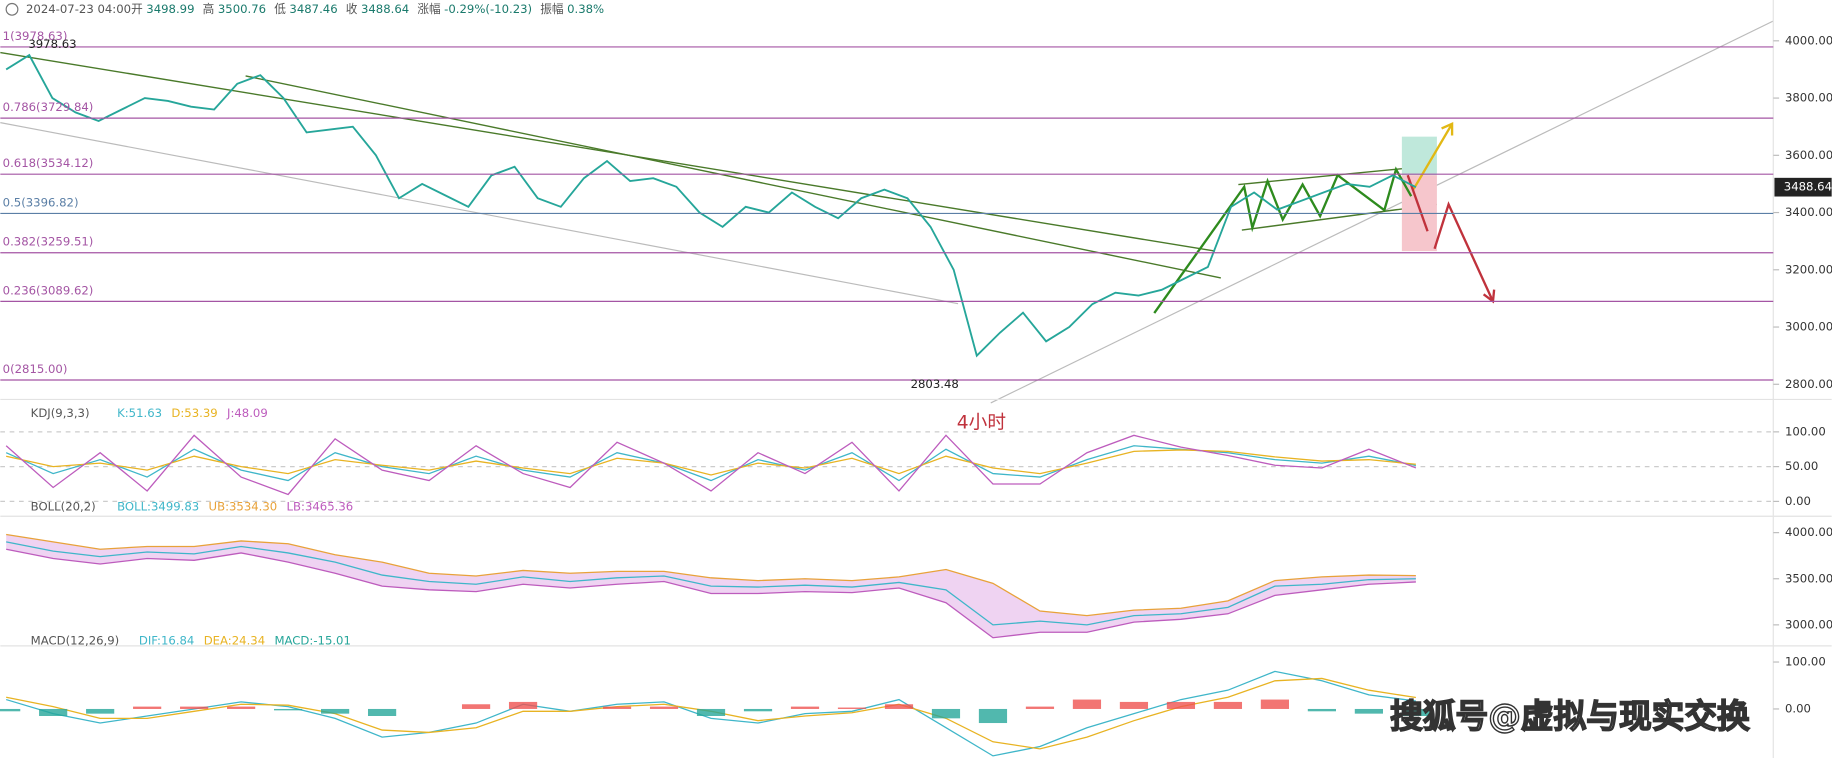  Describe the element at coordinates (209, 9) in the screenshot. I see `header-label: 高` at that location.